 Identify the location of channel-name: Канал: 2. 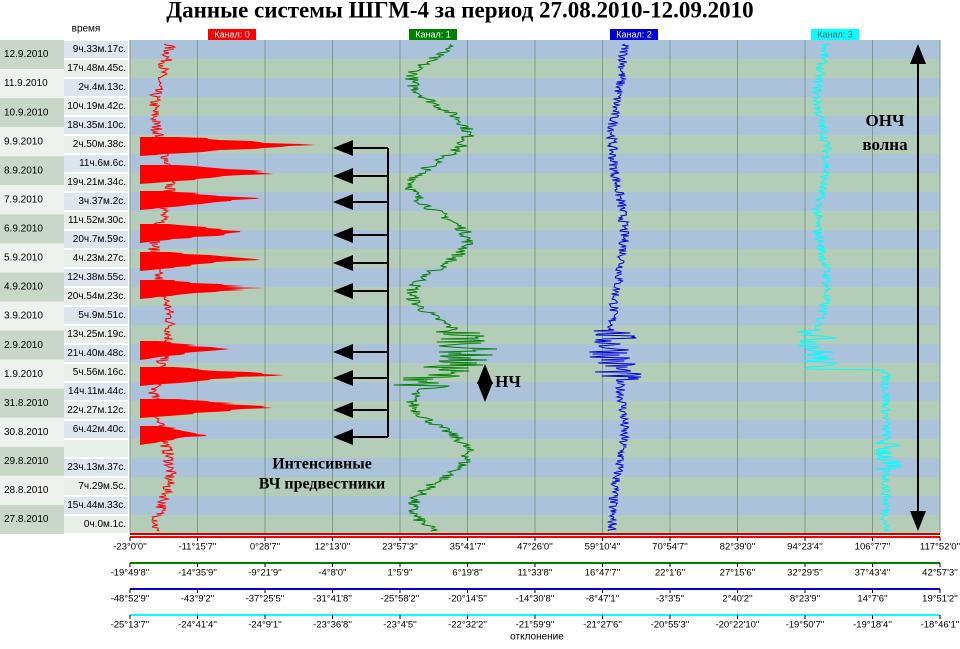
(633, 34).